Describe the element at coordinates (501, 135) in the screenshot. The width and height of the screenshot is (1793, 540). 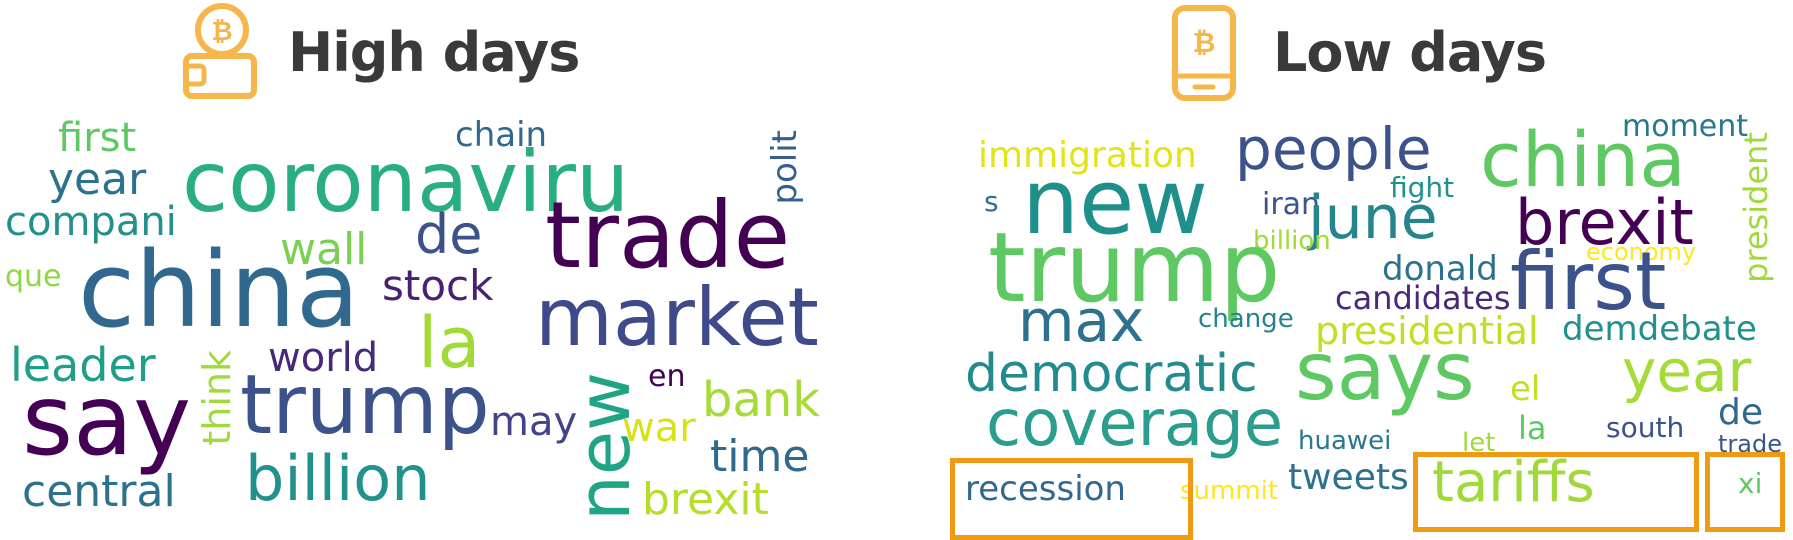
I see `word: chain` at that location.